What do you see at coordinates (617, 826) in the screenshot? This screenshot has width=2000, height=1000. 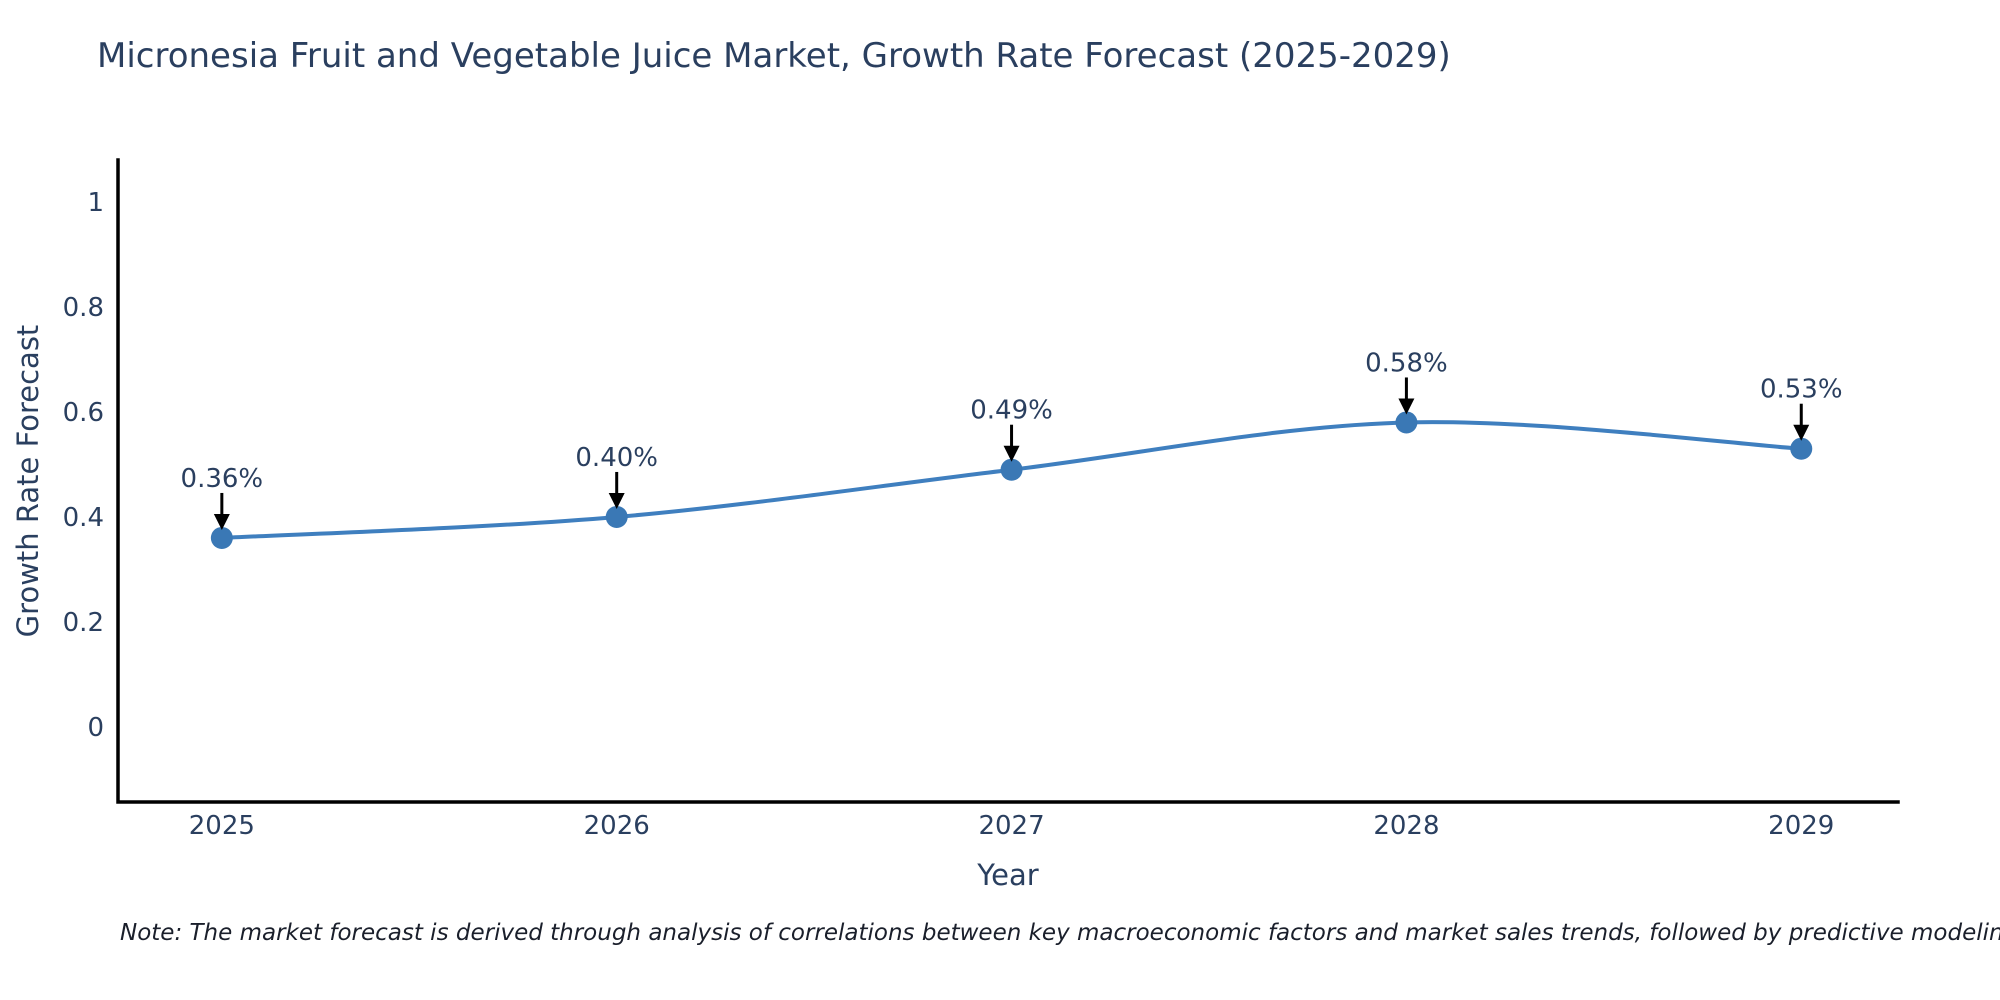 I see `x-tick-label: 2026` at bounding box center [617, 826].